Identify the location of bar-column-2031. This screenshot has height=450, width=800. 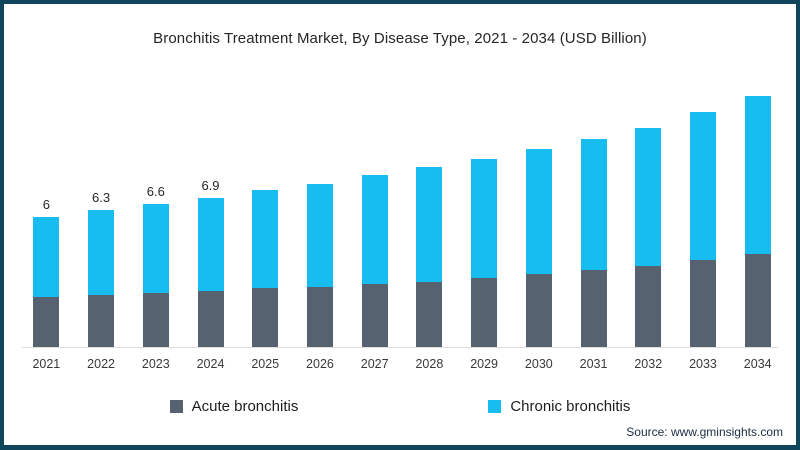
(593, 233).